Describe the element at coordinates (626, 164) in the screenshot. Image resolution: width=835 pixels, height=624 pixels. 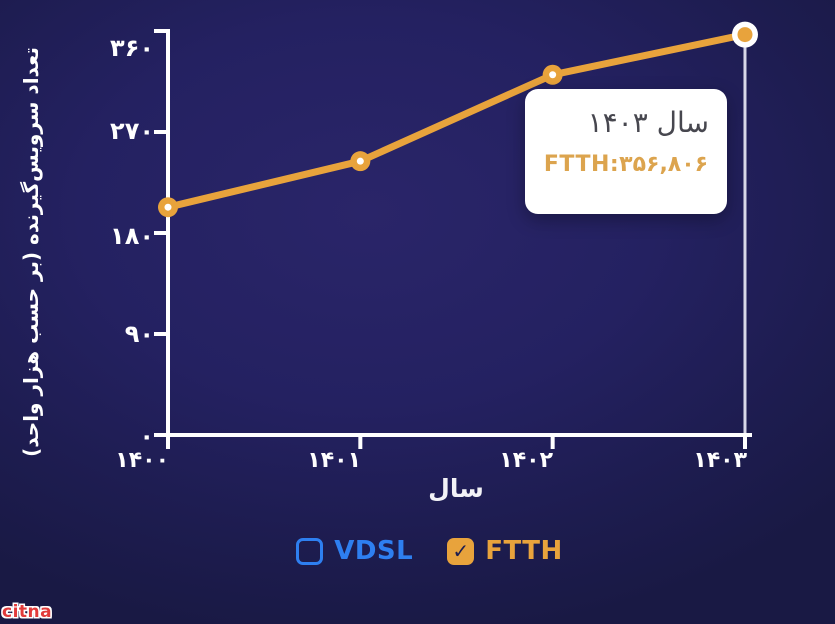
I see `tooltip-value: FTTH:۳۵۶,۸۰۶` at that location.